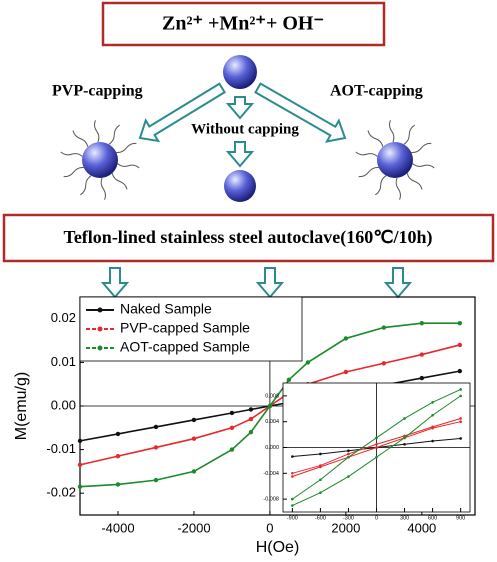 The width and height of the screenshot is (497, 562). I want to click on x-tick-label: 300, so click(404, 519).